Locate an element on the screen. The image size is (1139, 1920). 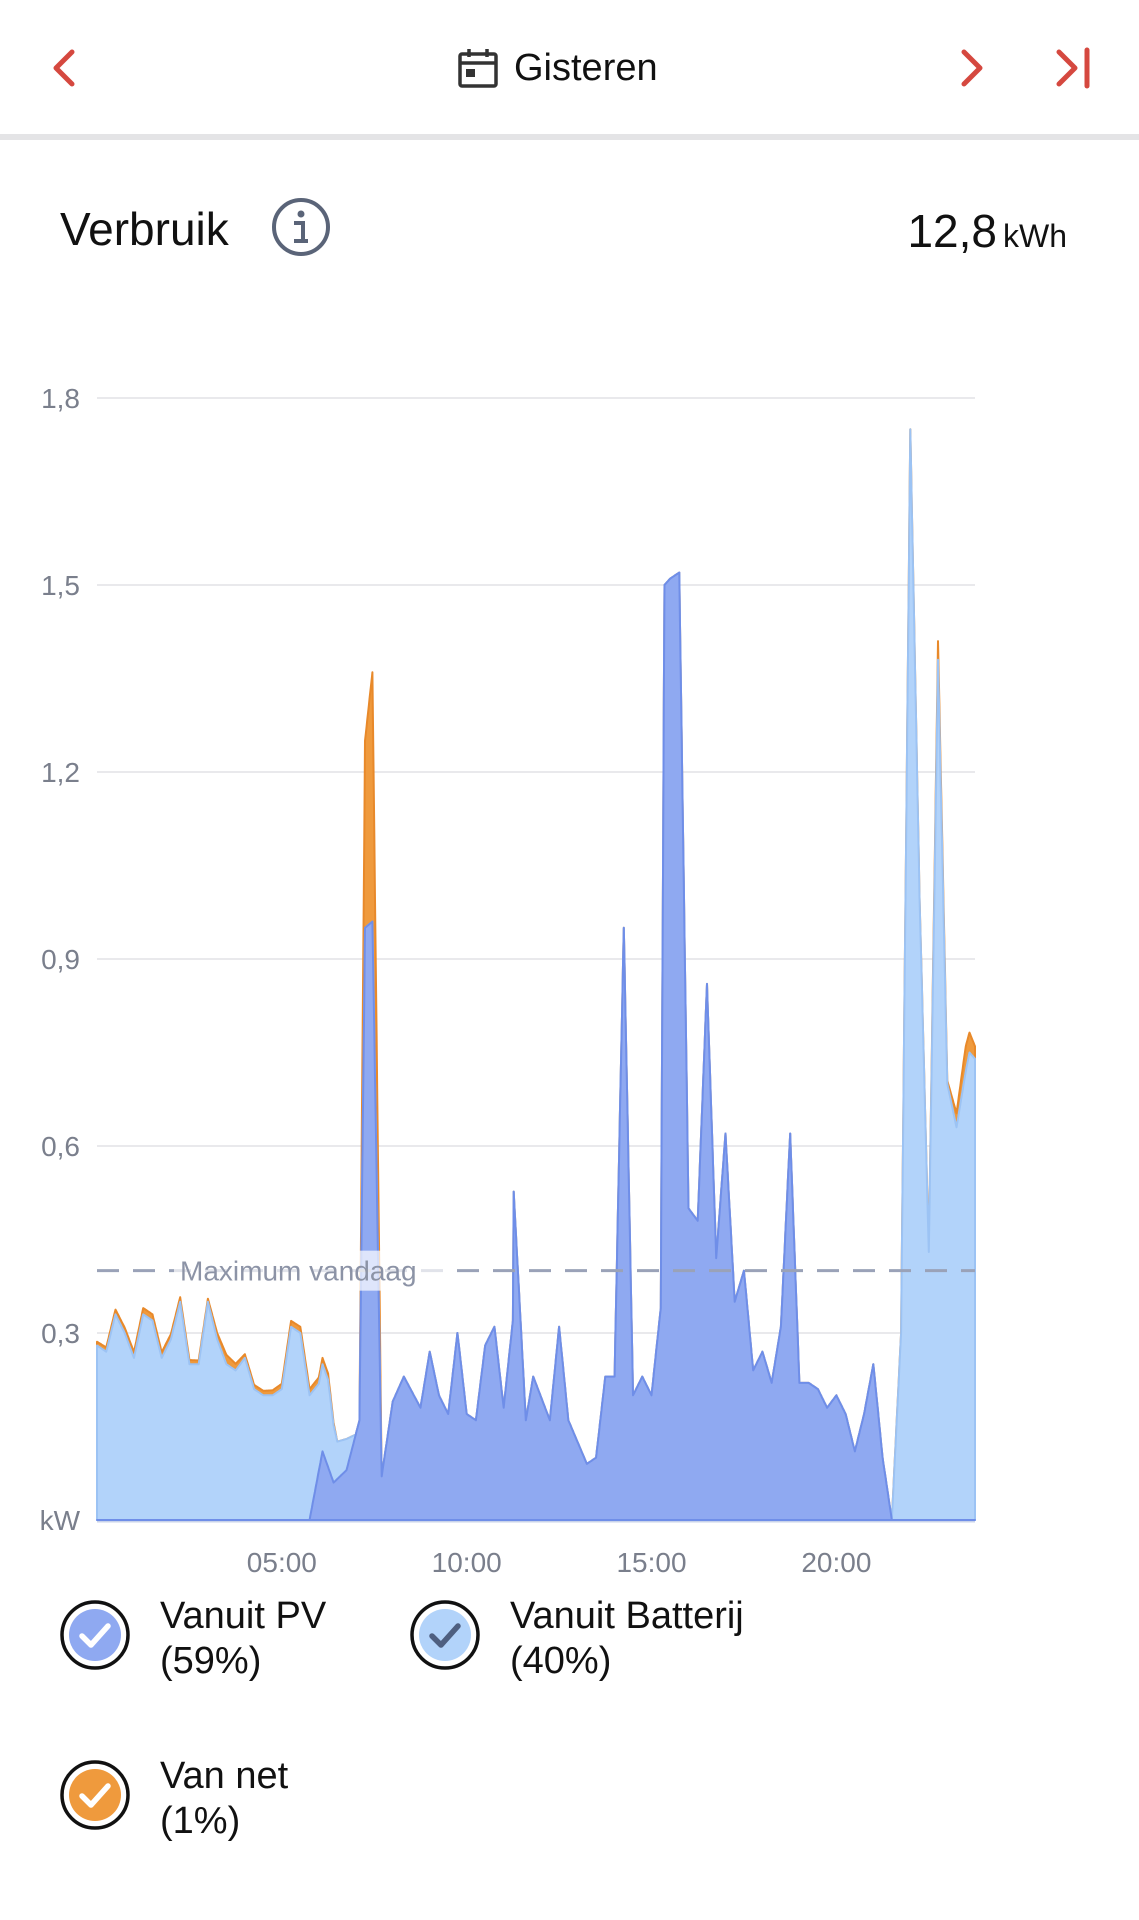
total-consumption: 12,8 kWh is located at coordinates (987, 231).